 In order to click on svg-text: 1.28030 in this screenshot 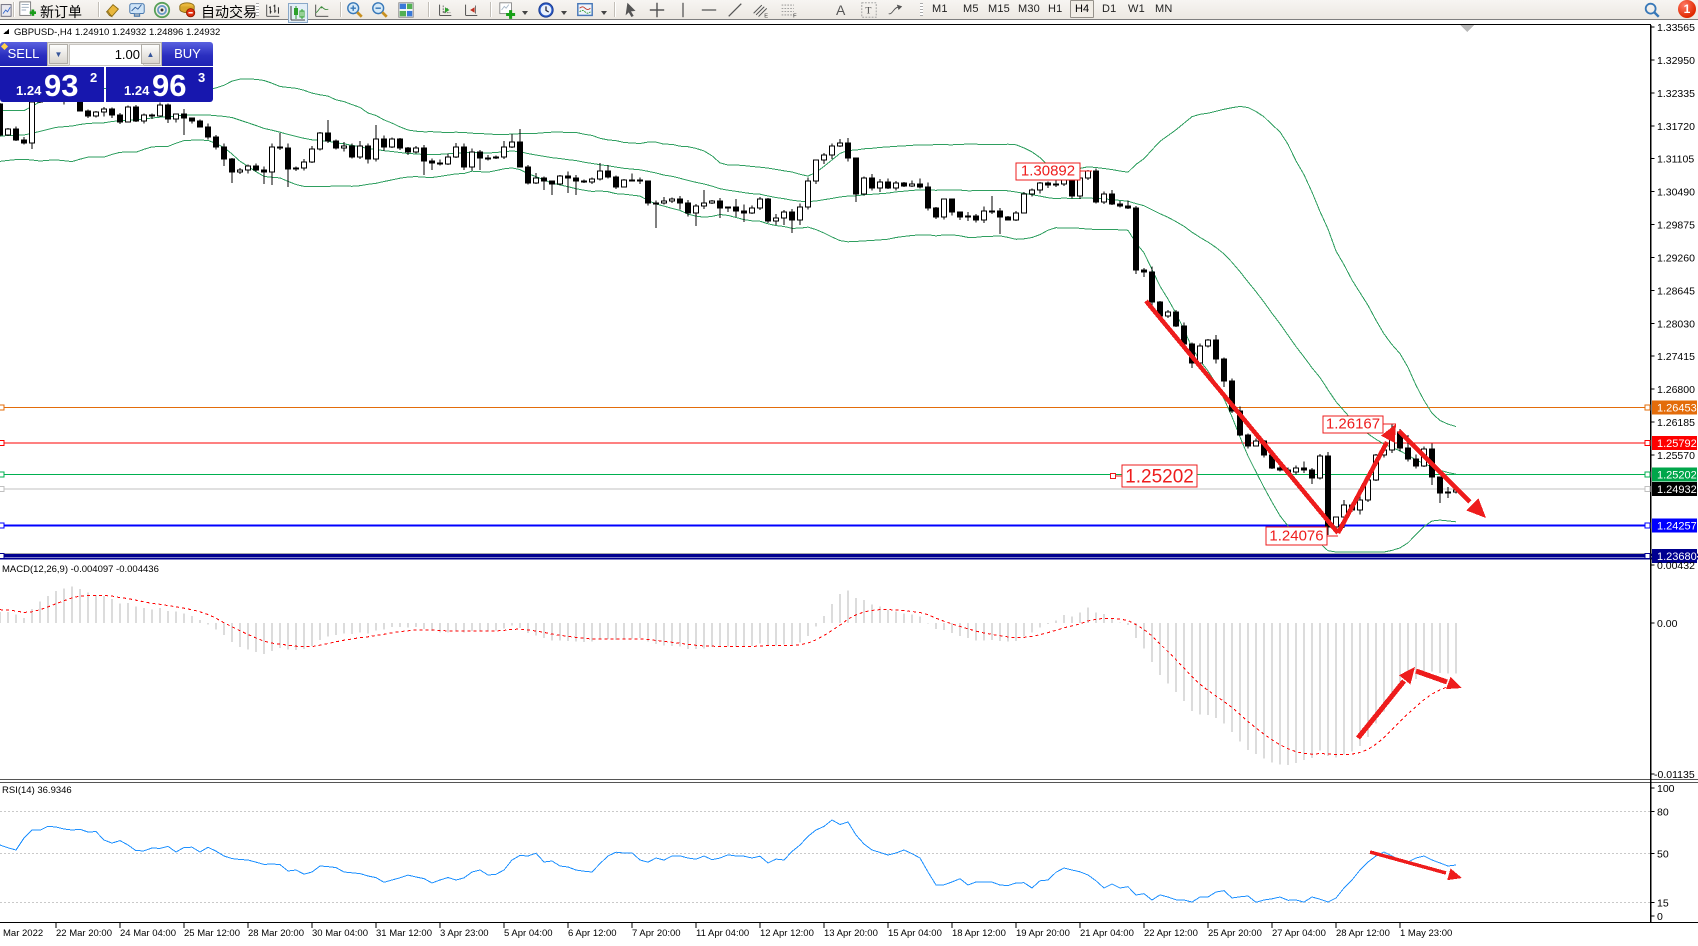, I will do `click(1676, 324)`.